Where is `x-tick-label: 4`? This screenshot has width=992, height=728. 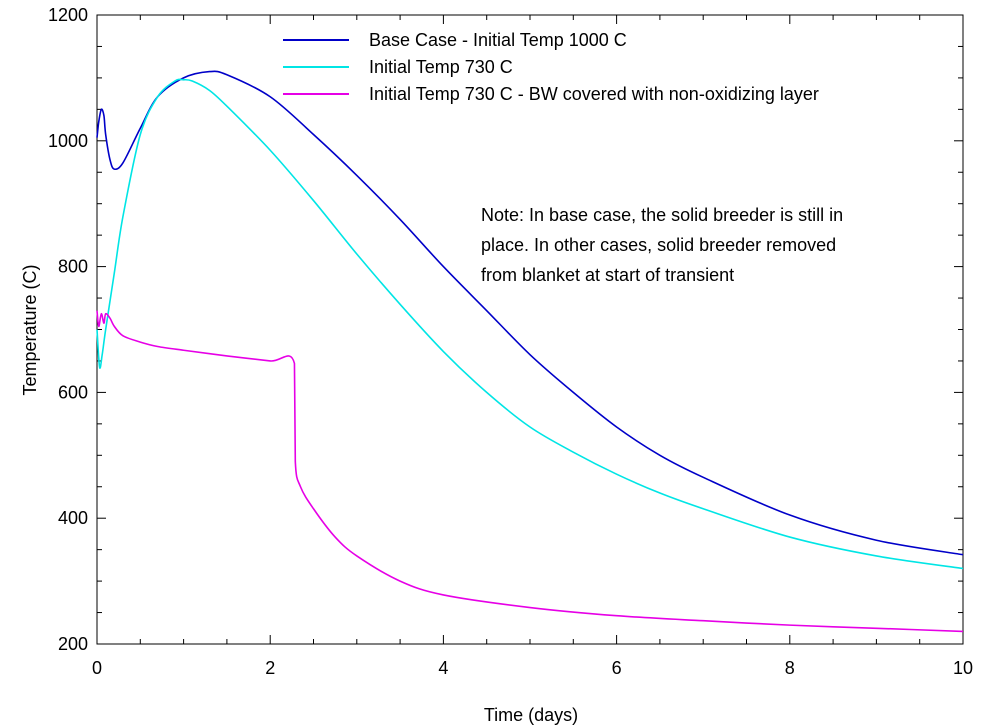
x-tick-label: 4 is located at coordinates (443, 668).